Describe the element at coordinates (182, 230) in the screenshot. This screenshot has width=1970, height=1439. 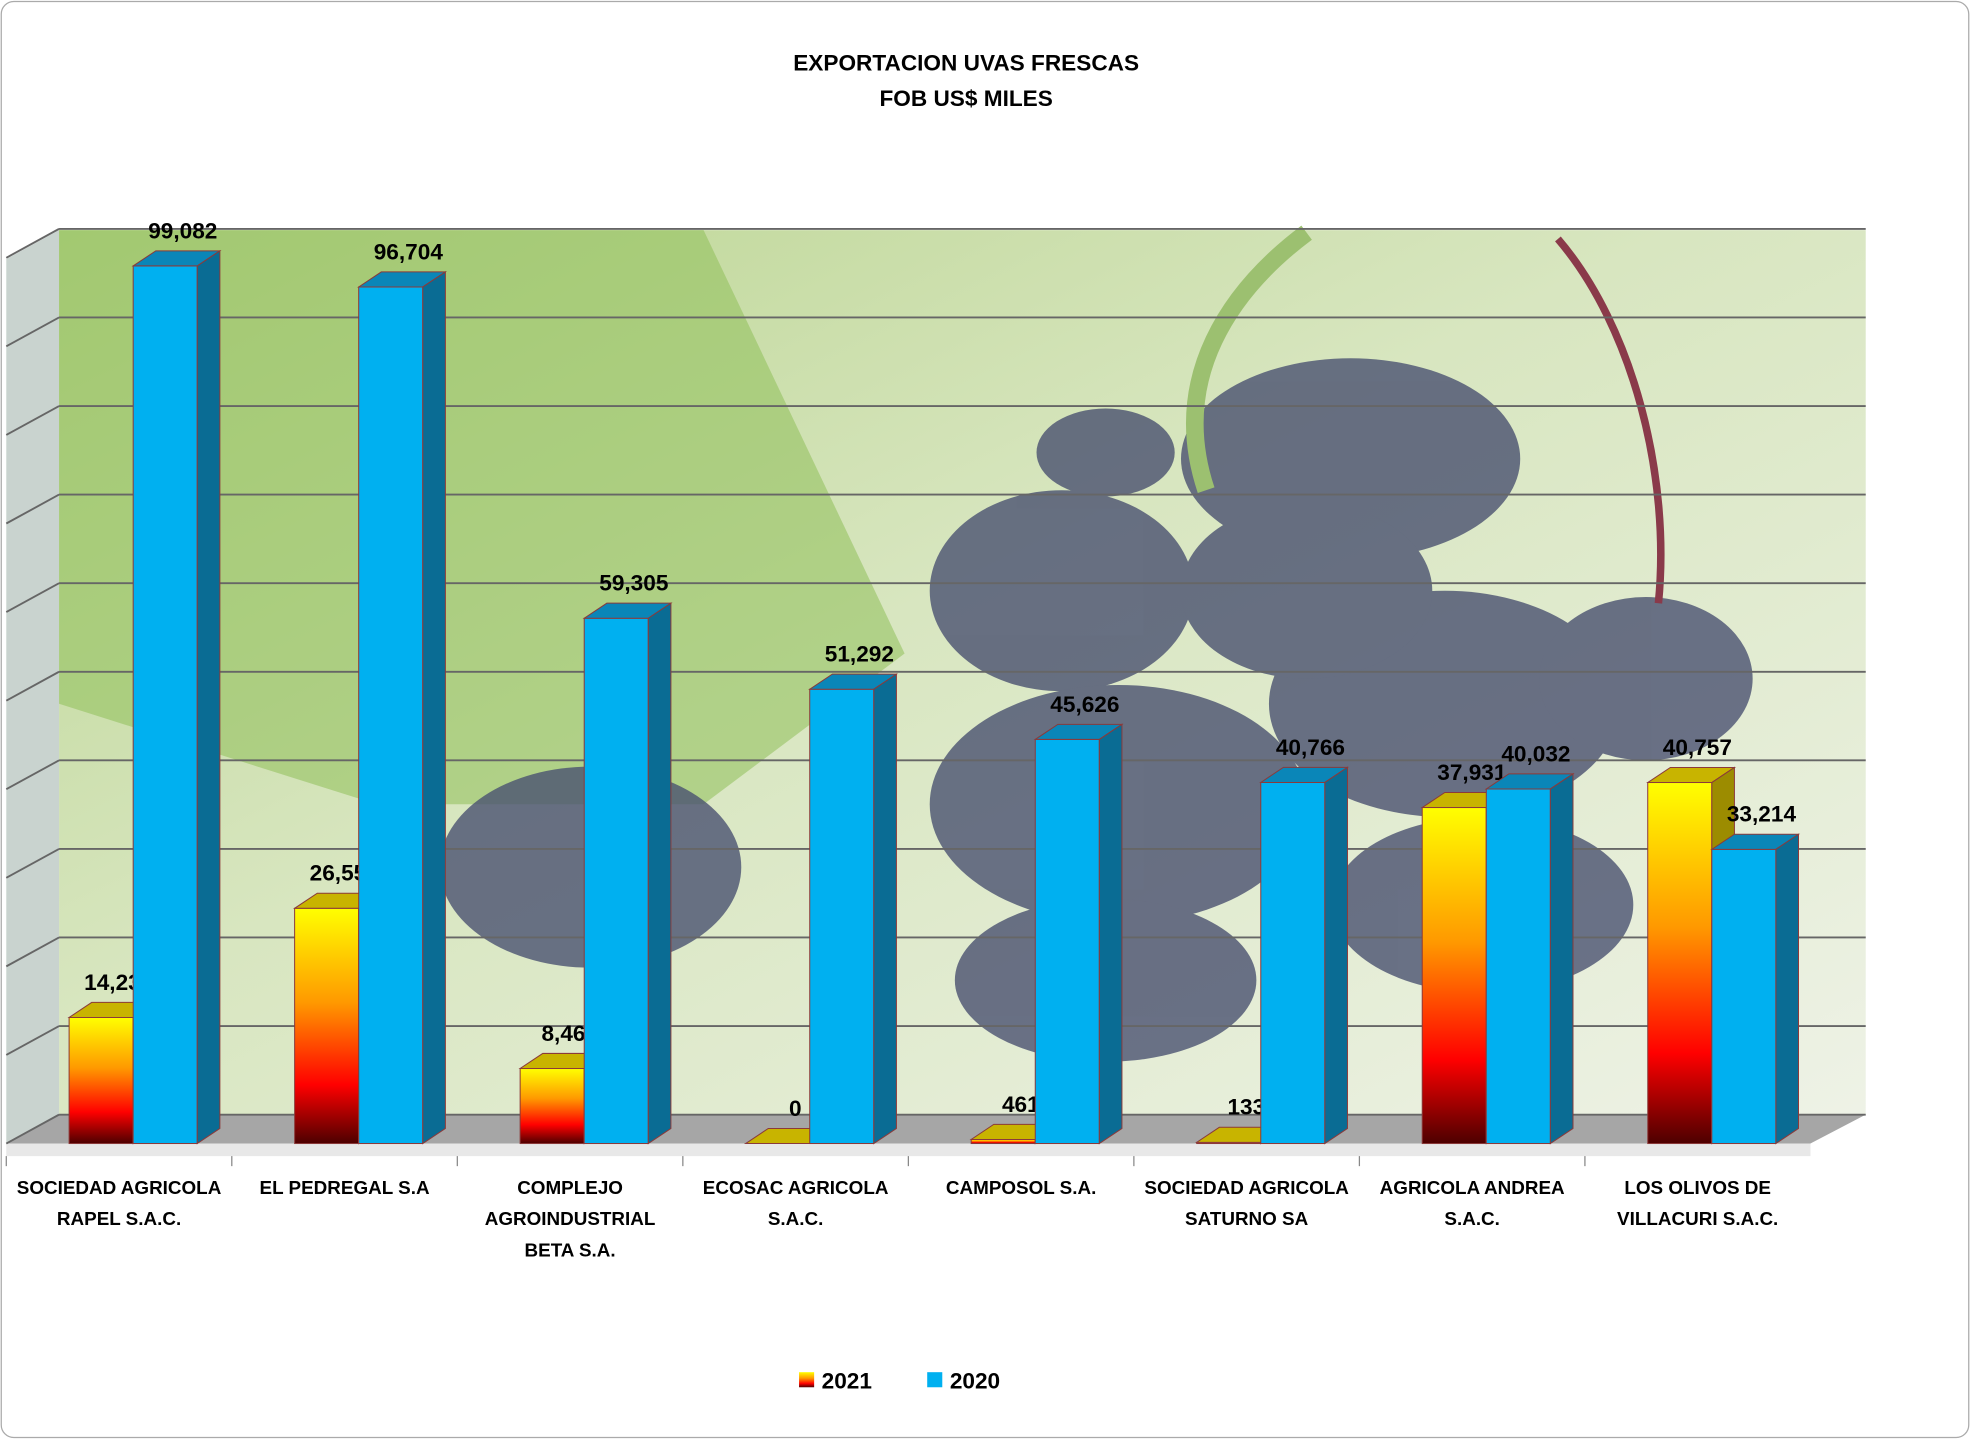
I see `data-label: 99,082` at that location.